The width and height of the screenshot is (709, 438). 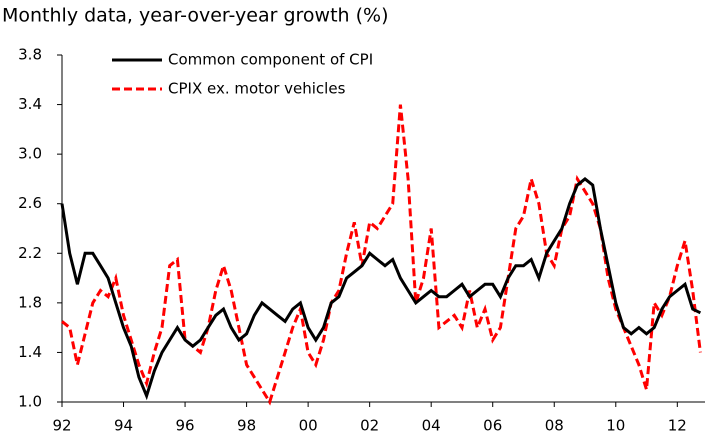 I want to click on x-tick-label: 92, so click(x=61, y=426).